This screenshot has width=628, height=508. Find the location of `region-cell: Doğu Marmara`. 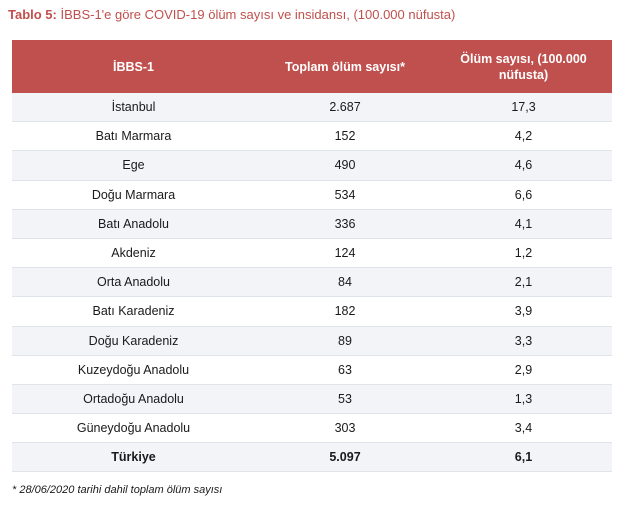

region-cell: Doğu Marmara is located at coordinates (133, 195).